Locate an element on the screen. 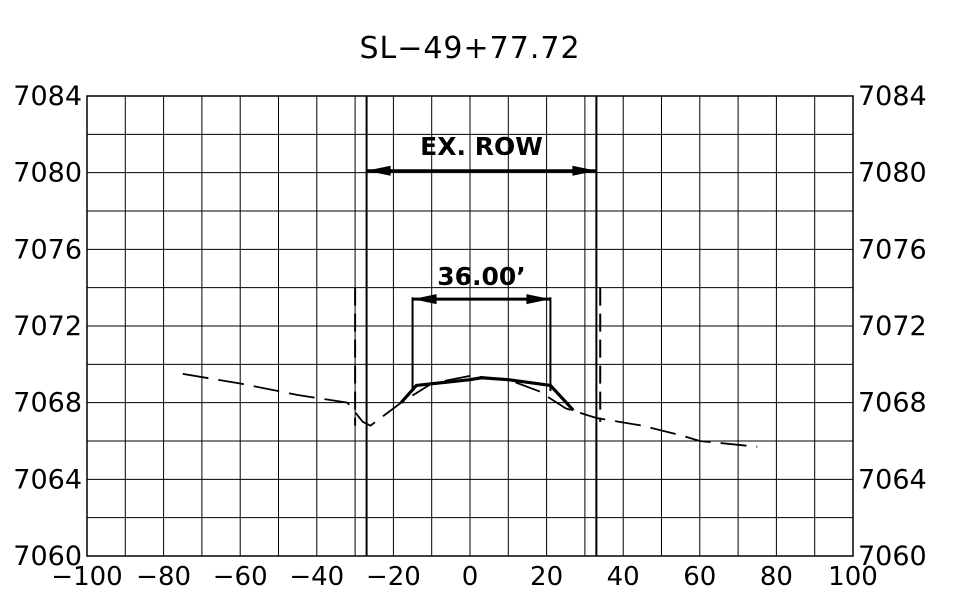 The height and width of the screenshot is (599, 970). chart-title: SL−49+77.72 is located at coordinates (469, 48).